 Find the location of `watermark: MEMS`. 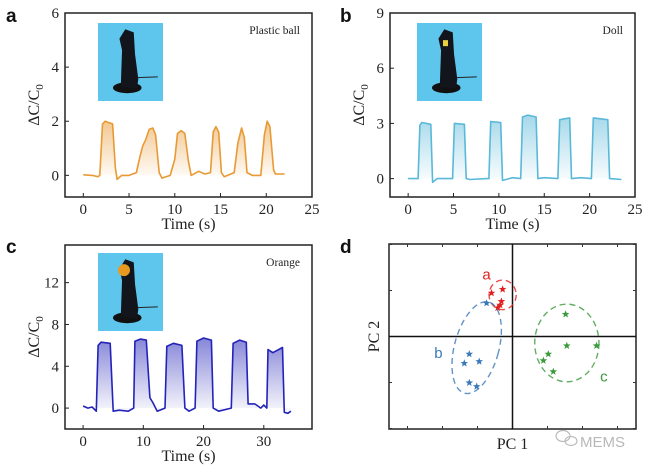

watermark: MEMS is located at coordinates (590, 440).